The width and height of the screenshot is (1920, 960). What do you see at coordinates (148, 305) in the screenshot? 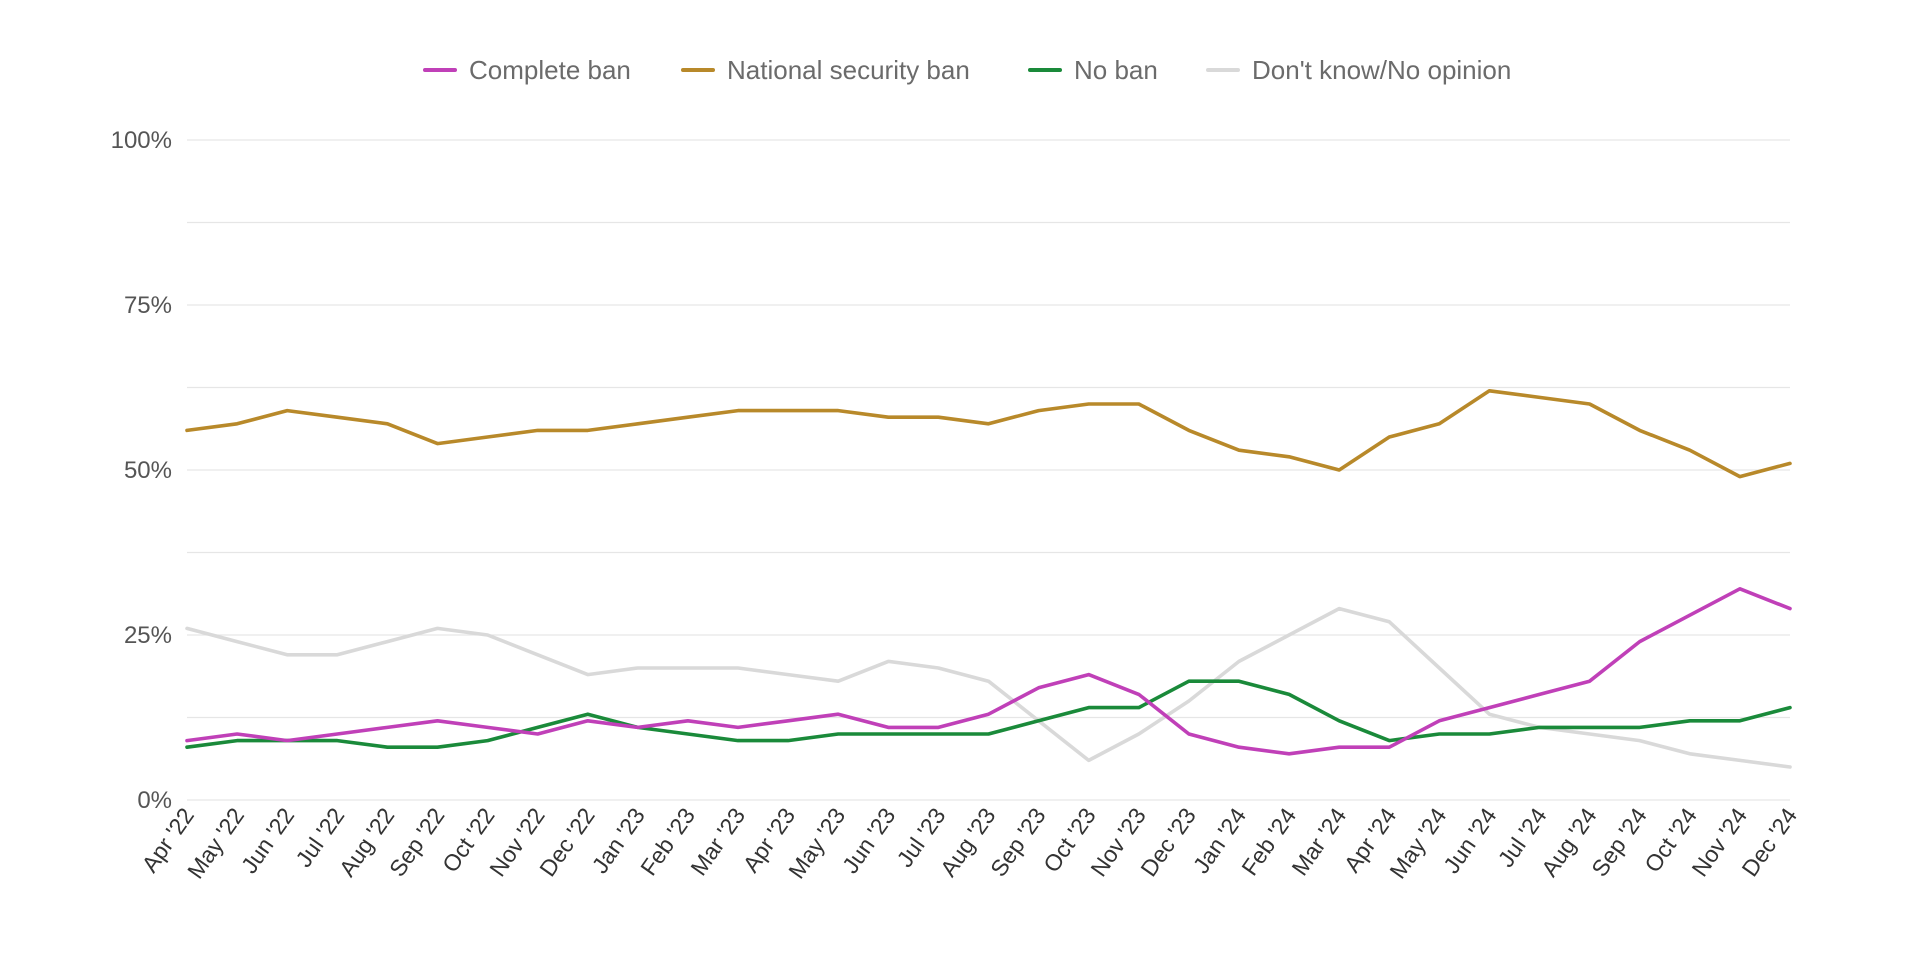
I see `y-tick-label: 75%` at bounding box center [148, 305].